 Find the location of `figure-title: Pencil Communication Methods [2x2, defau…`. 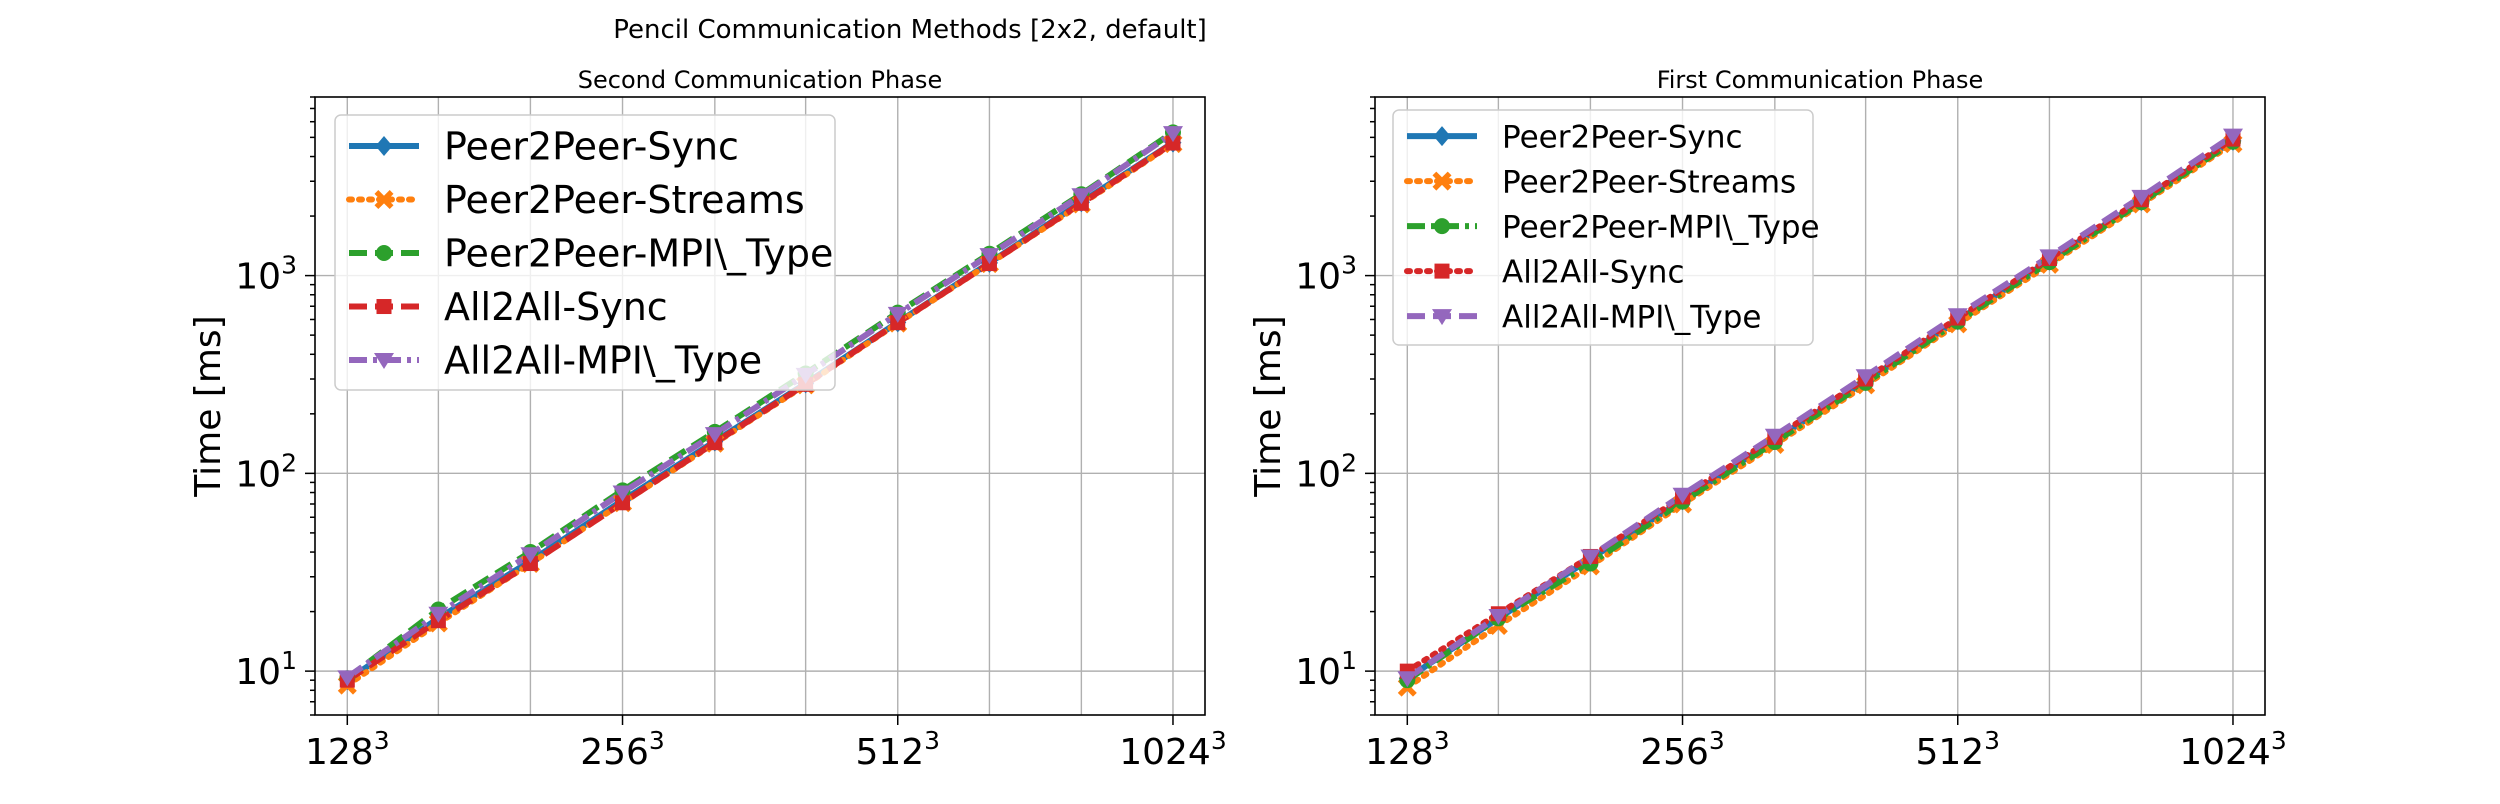

figure-title: Pencil Communication Methods [2x2, defau… is located at coordinates (910, 30).